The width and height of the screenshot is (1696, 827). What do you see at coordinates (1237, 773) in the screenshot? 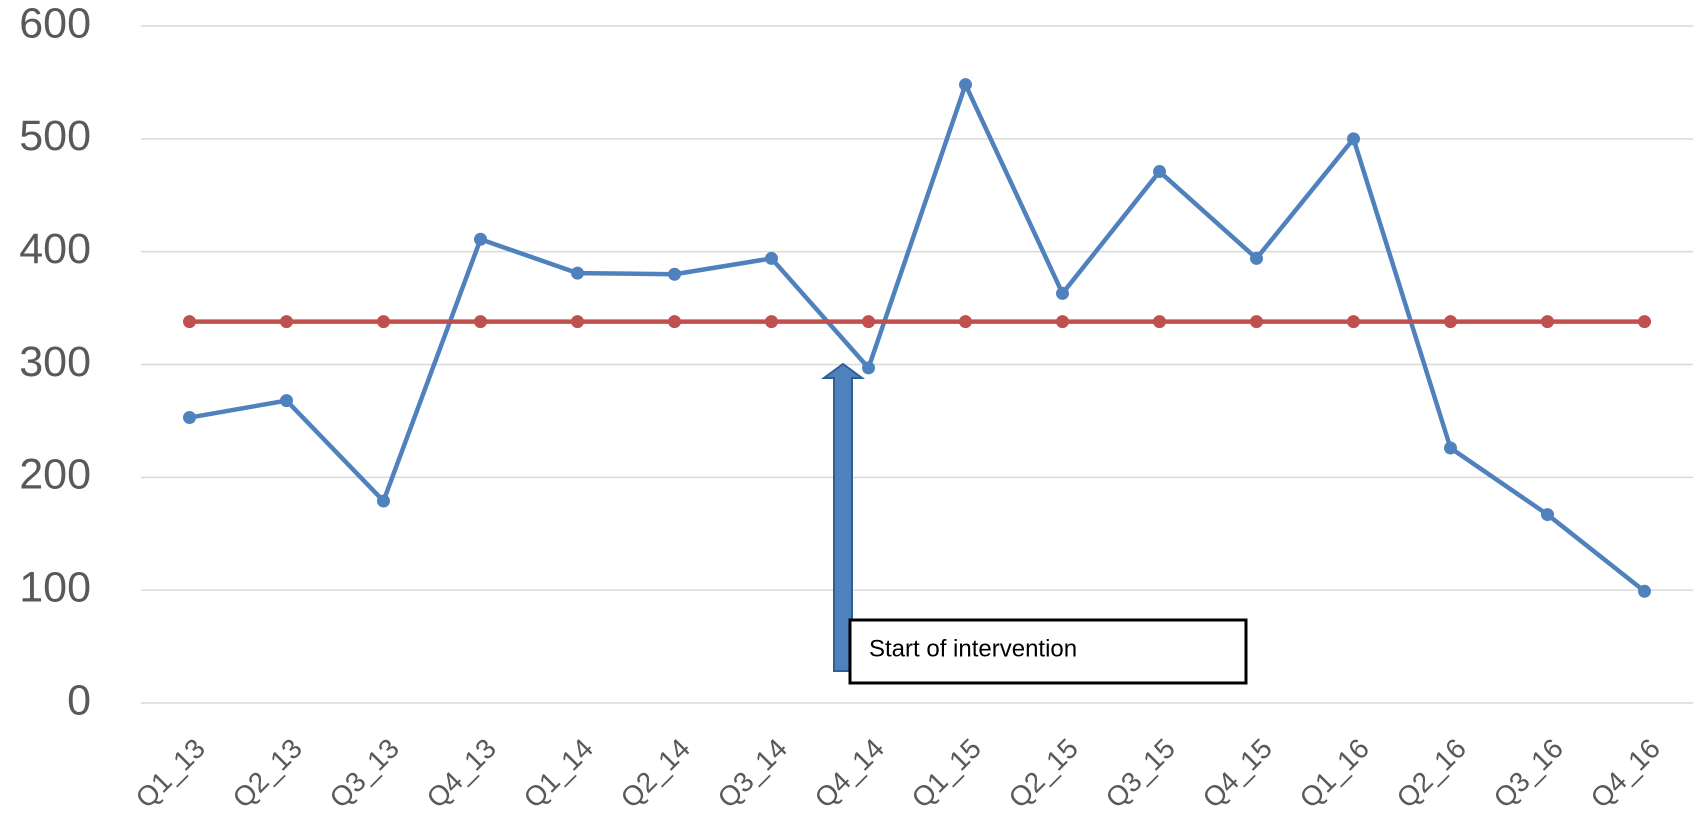
I see `x-tick-label: Q4_15` at bounding box center [1237, 773].